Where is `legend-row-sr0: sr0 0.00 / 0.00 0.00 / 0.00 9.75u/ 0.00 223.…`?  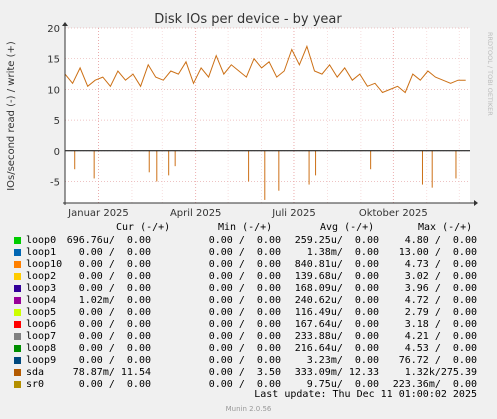
legend-row-sr0: sr0 0.00 / 0.00 0.00 / 0.00 9.75u/ 0.00 223.… is located at coordinates (248, 385).